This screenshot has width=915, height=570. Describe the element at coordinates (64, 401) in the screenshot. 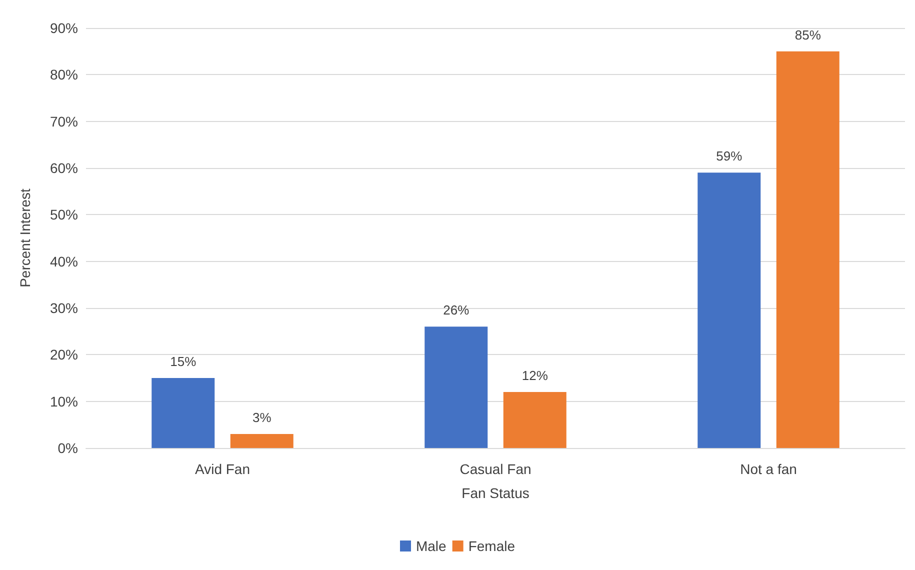

I see `y-tick-label: 10%` at that location.